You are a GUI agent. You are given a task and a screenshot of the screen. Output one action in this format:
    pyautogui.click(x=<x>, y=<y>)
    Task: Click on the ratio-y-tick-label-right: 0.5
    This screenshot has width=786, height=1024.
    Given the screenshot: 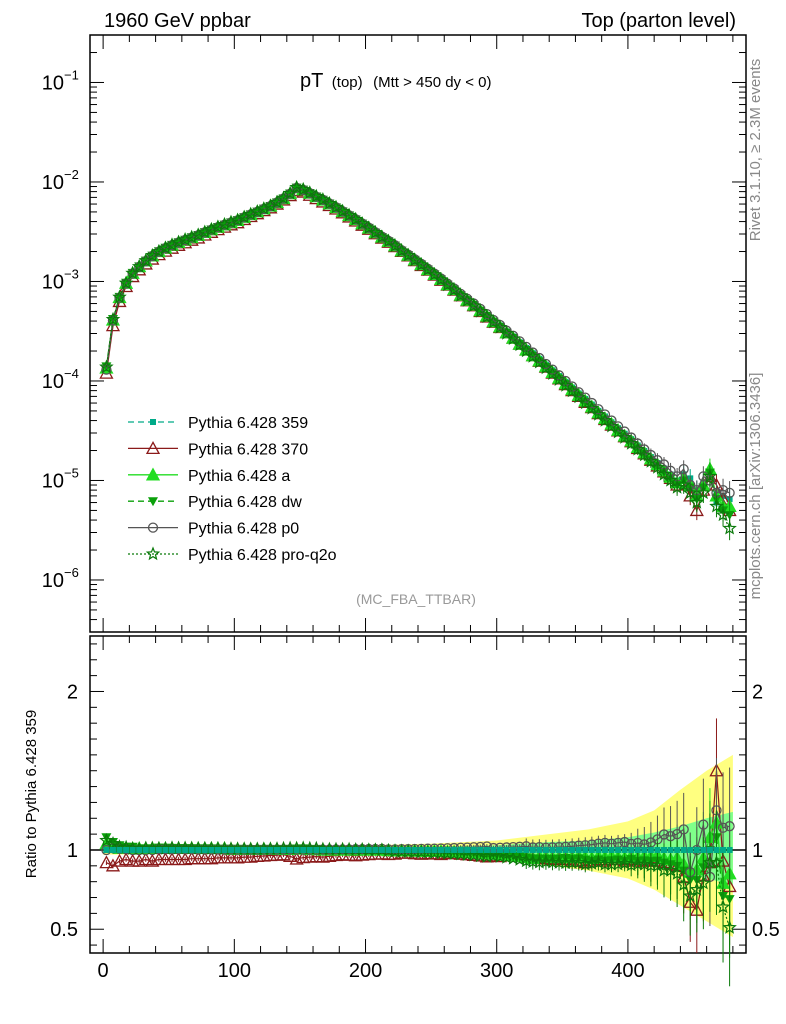 What is the action you would take?
    pyautogui.click(x=766, y=930)
    